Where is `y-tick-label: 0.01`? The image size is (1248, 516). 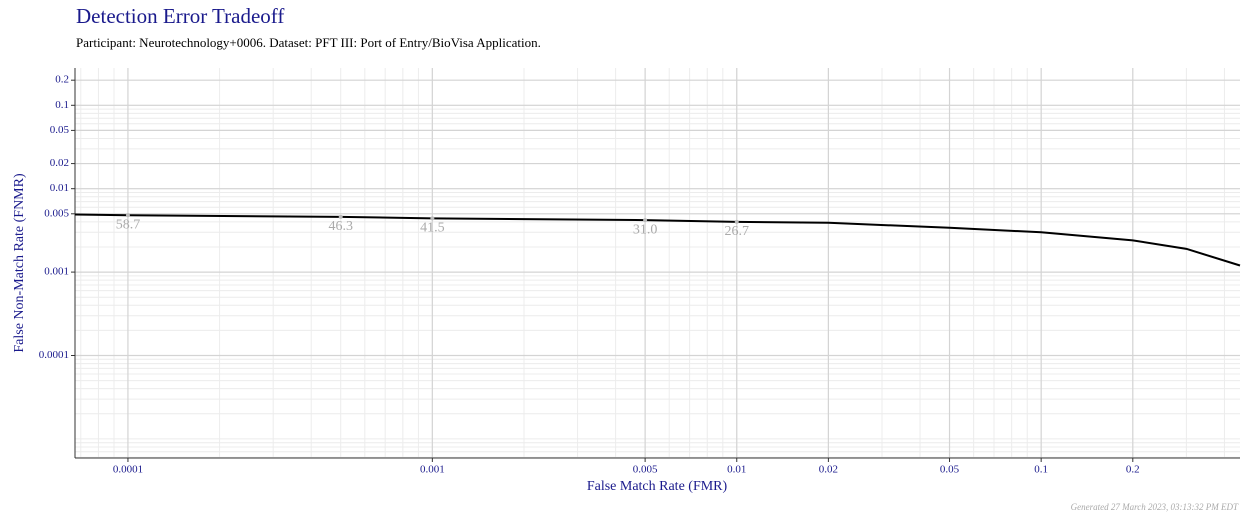
y-tick-label: 0.01 is located at coordinates (59, 188).